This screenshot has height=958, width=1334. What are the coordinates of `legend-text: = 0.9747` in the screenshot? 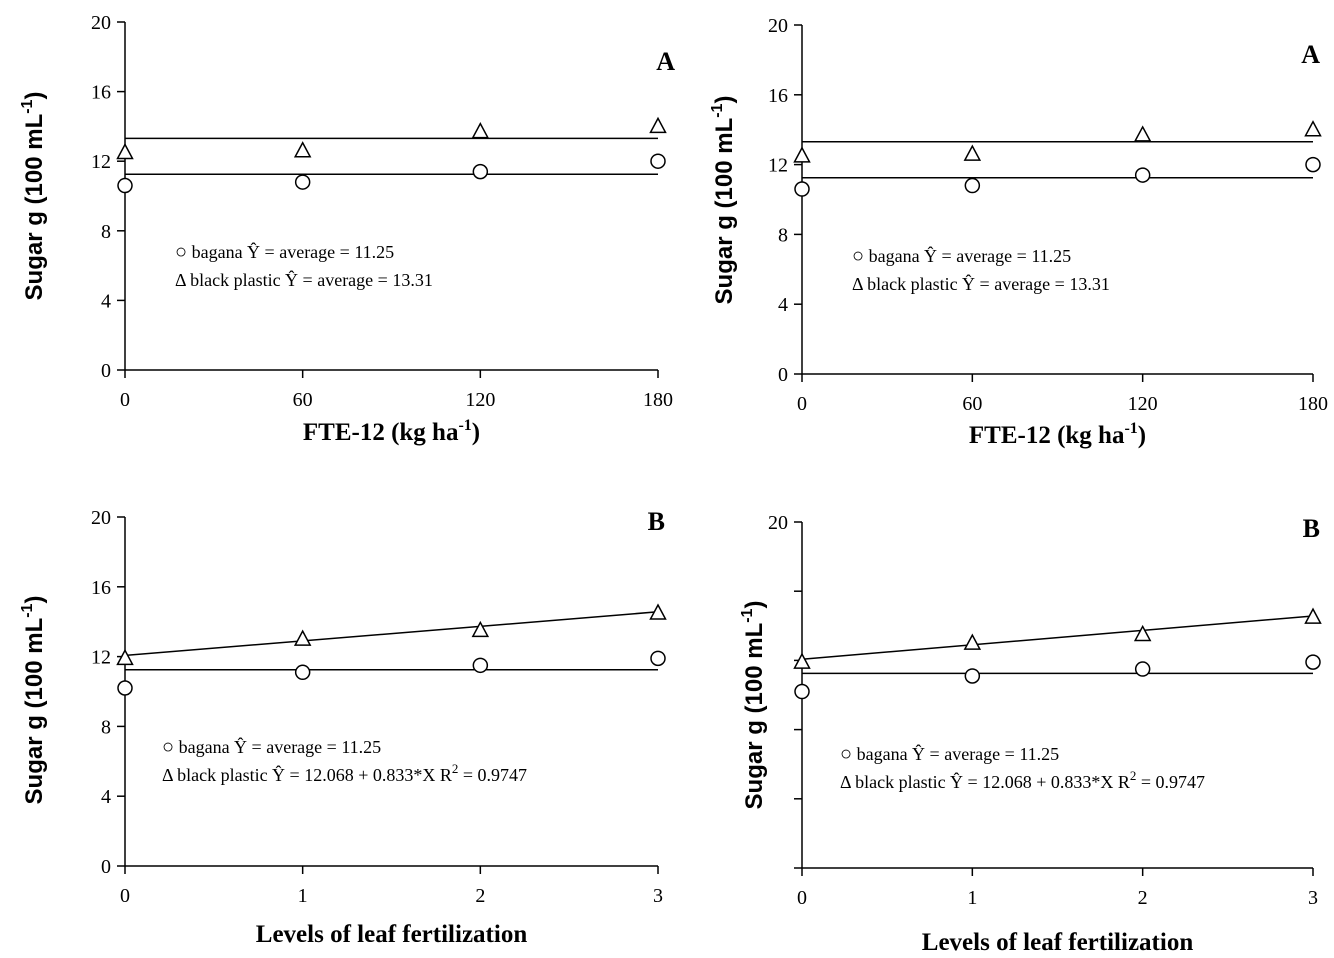 It's located at (1170, 782).